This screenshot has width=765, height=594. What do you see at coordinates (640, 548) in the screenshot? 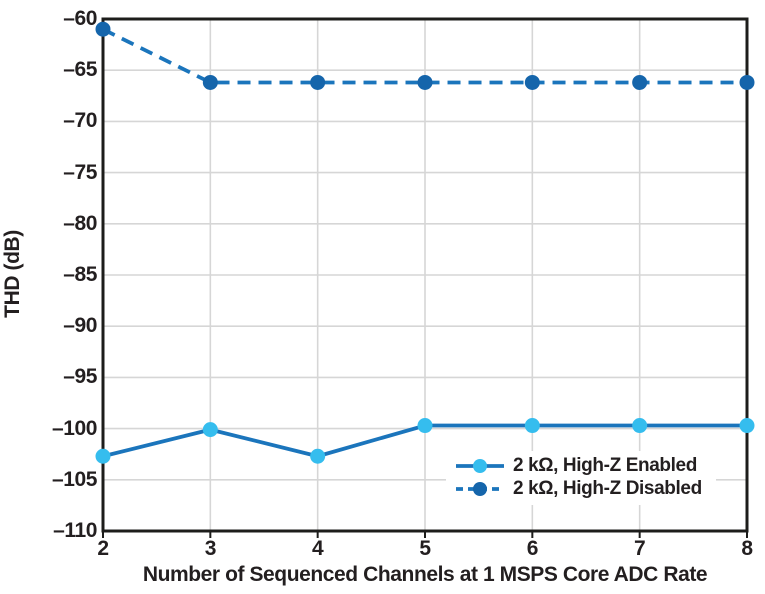
I see `x-tick-label: 7` at bounding box center [640, 548].